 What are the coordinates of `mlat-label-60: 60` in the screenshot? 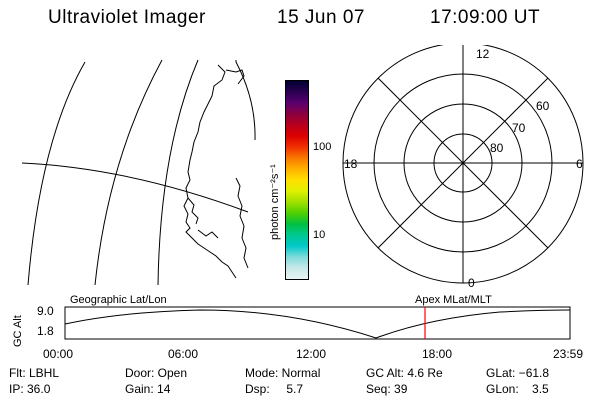 It's located at (543, 106).